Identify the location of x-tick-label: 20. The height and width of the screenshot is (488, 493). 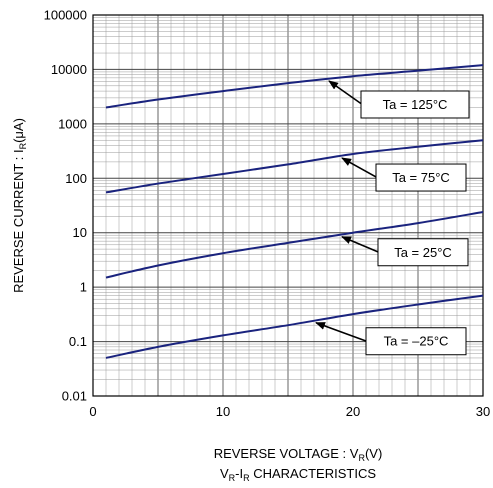
(353, 411).